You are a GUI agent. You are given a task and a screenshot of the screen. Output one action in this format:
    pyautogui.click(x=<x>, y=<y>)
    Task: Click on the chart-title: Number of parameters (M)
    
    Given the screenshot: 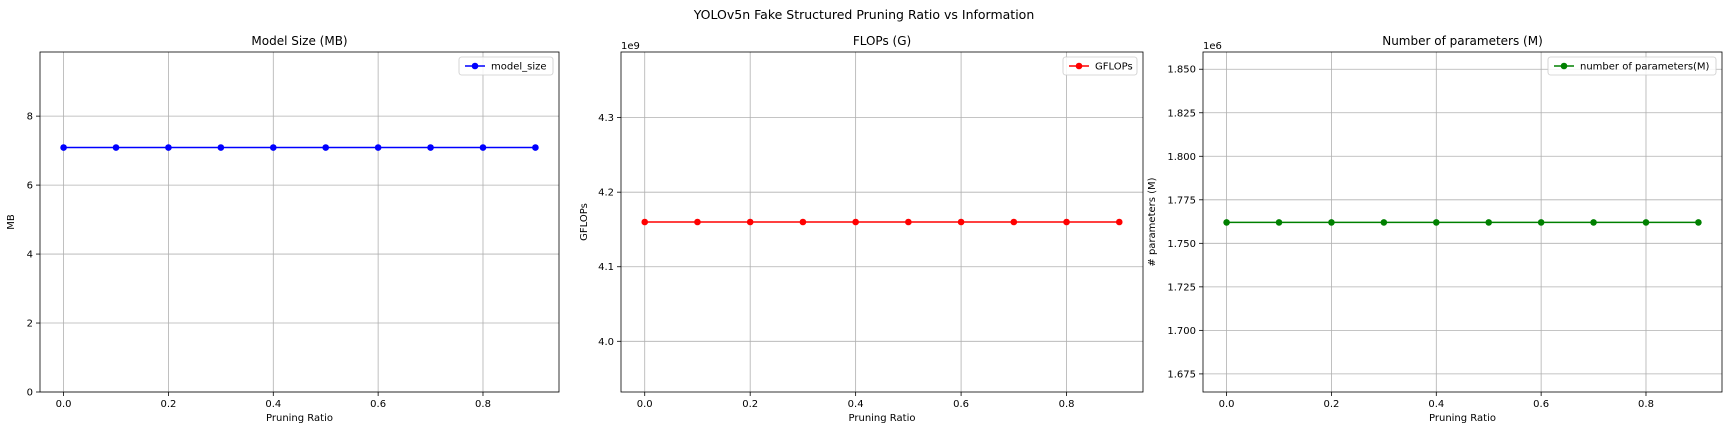 What is the action you would take?
    pyautogui.click(x=1462, y=41)
    